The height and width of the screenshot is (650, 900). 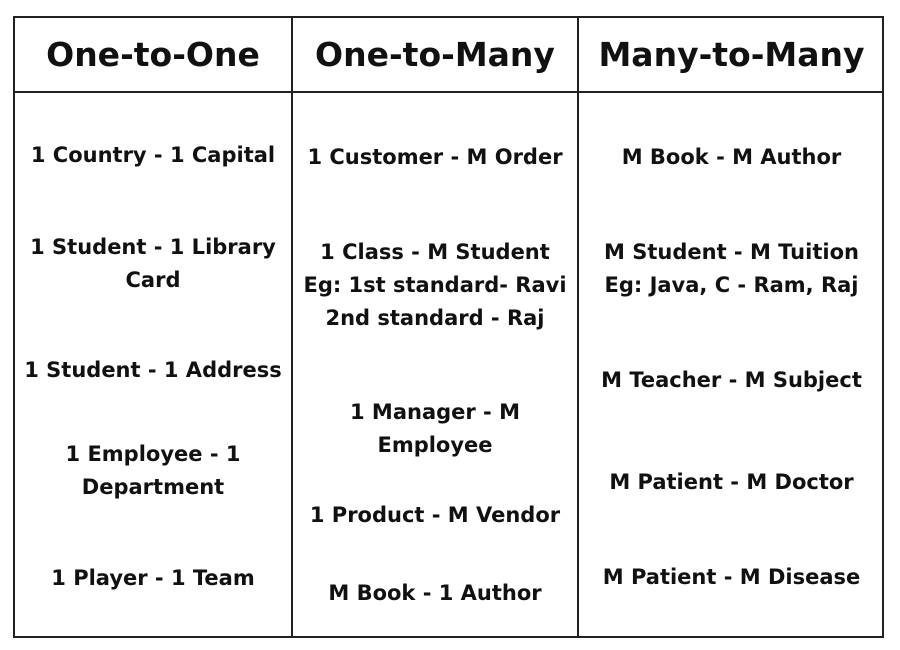 What do you see at coordinates (731, 482) in the screenshot?
I see `many-to-many-item: M Patient - M Doctor` at bounding box center [731, 482].